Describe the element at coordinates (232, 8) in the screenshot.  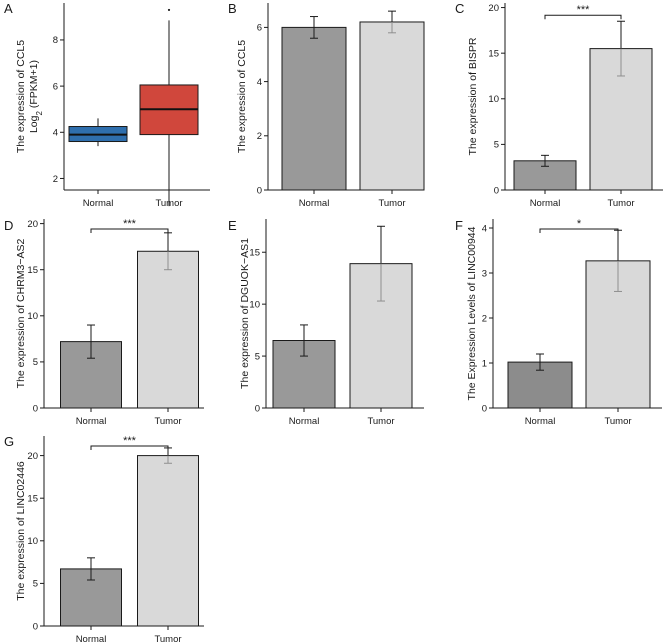
I see `panel-letter: B` at that location.